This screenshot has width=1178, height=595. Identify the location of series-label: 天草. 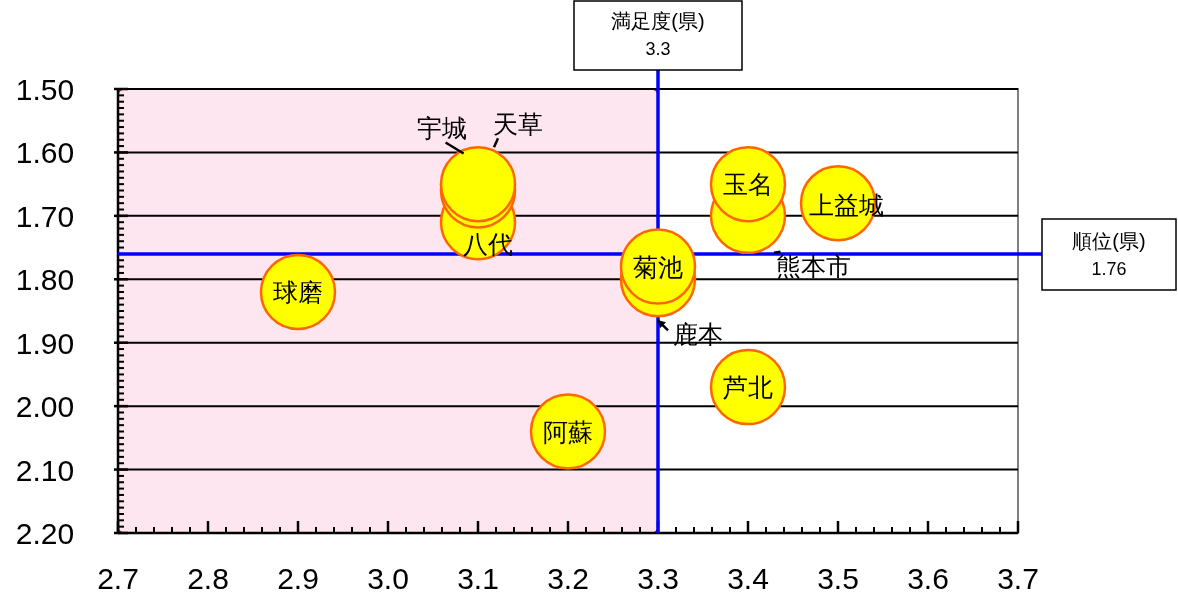
(518, 124).